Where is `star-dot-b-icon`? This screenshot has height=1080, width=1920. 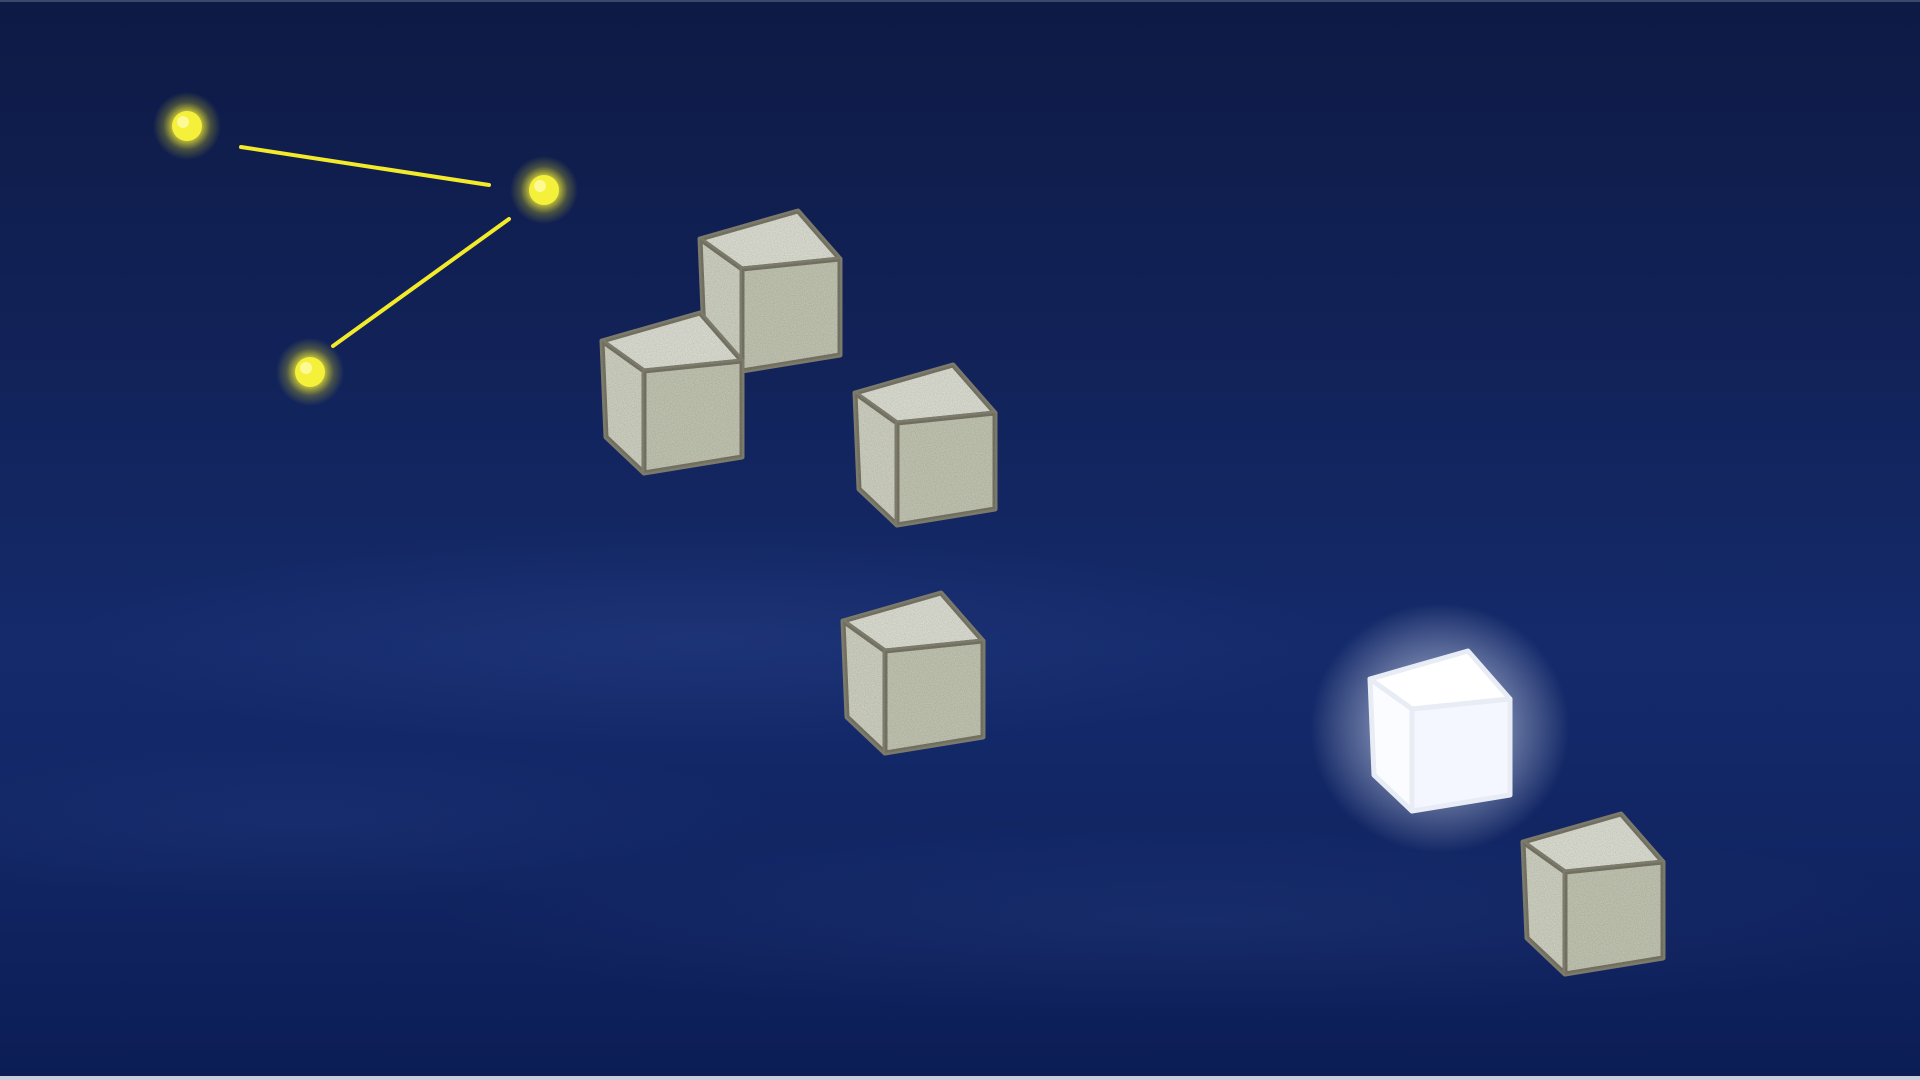
star-dot-b-icon is located at coordinates (544, 190).